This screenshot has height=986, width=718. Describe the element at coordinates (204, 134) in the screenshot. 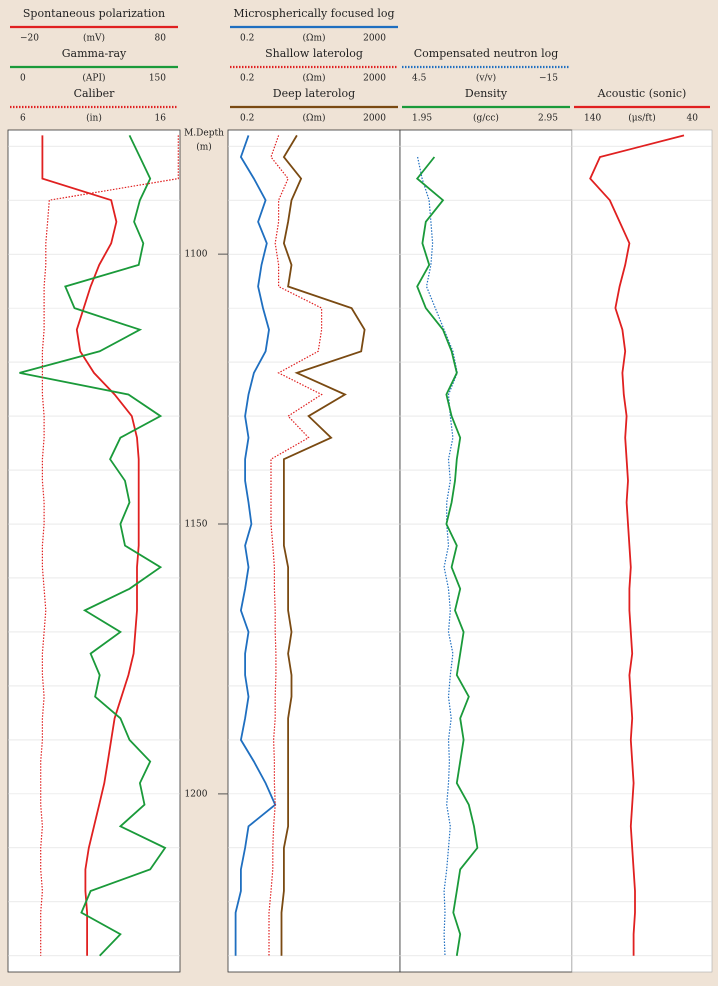

I see `depth-label: M.Depth` at that location.